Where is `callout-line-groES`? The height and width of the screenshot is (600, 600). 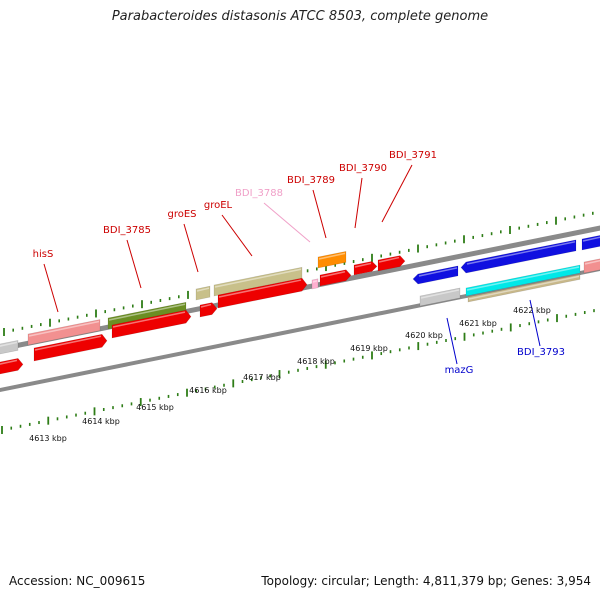
callout-line-groES is located at coordinates (191, 248).